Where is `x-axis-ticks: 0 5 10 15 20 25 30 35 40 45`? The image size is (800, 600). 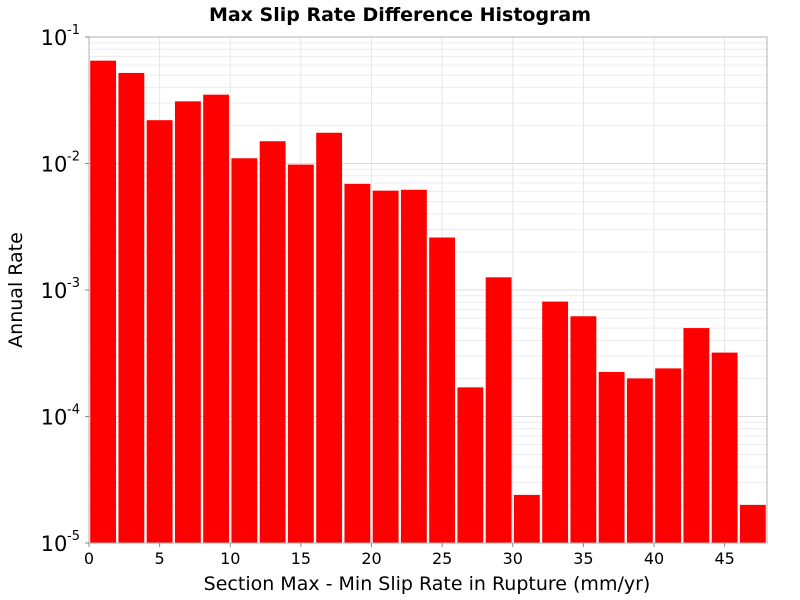
x-axis-ticks: 0 5 10 15 20 25 30 35 40 45 is located at coordinates (409, 555).